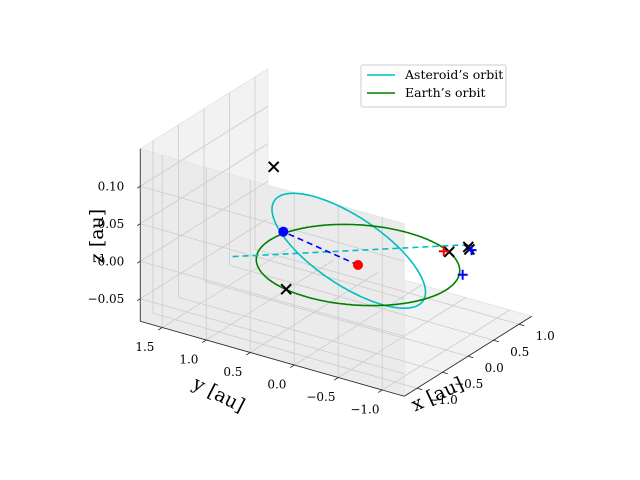 This screenshot has width=640, height=480. What do you see at coordinates (106, 299) in the screenshot?
I see `z-tick-label: −0.05` at bounding box center [106, 299].